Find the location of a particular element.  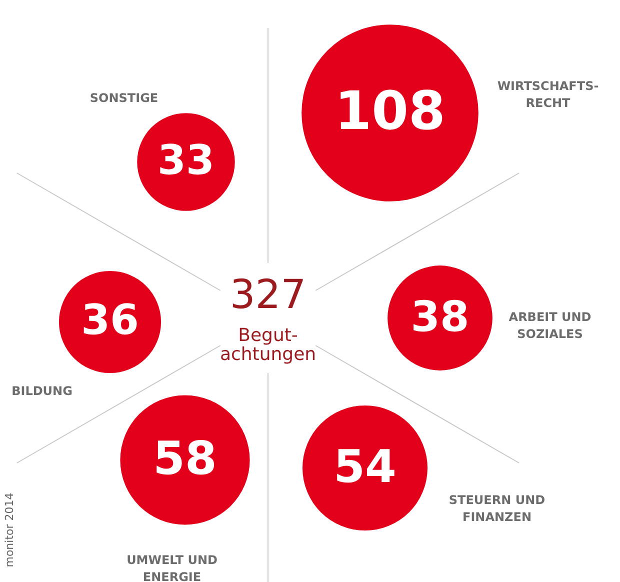

category-label: BILDUNG is located at coordinates (42, 391).